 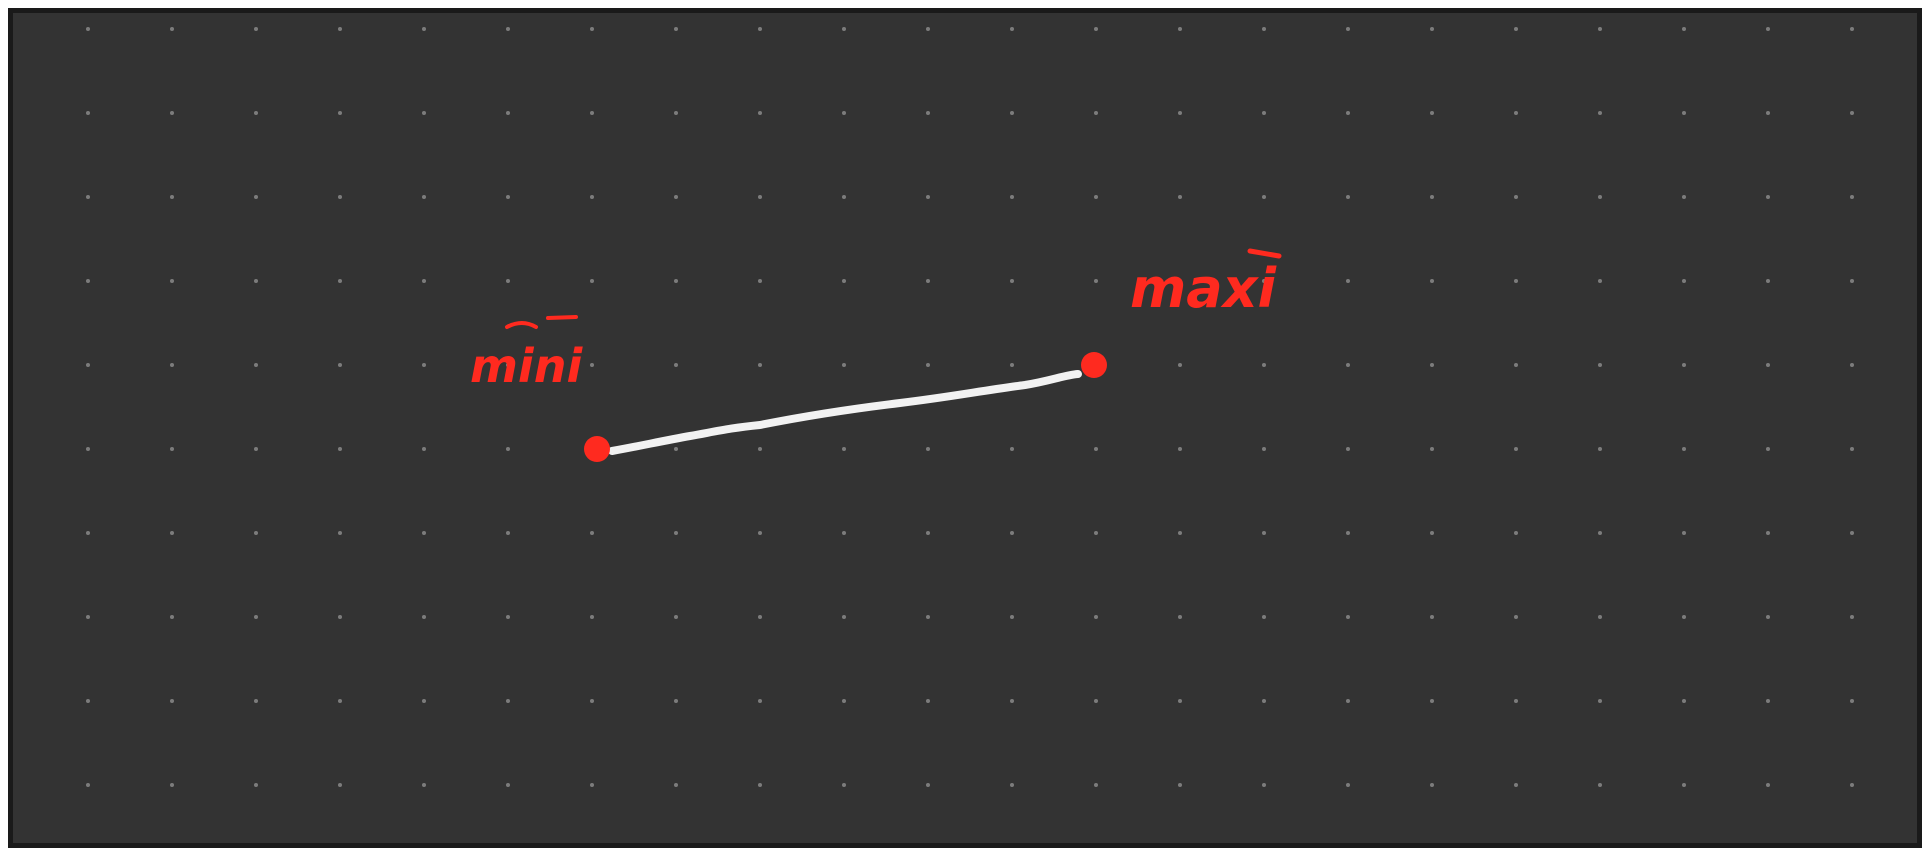 What do you see at coordinates (1264, 253) in the screenshot?
I see `label-maxi-overbar` at bounding box center [1264, 253].